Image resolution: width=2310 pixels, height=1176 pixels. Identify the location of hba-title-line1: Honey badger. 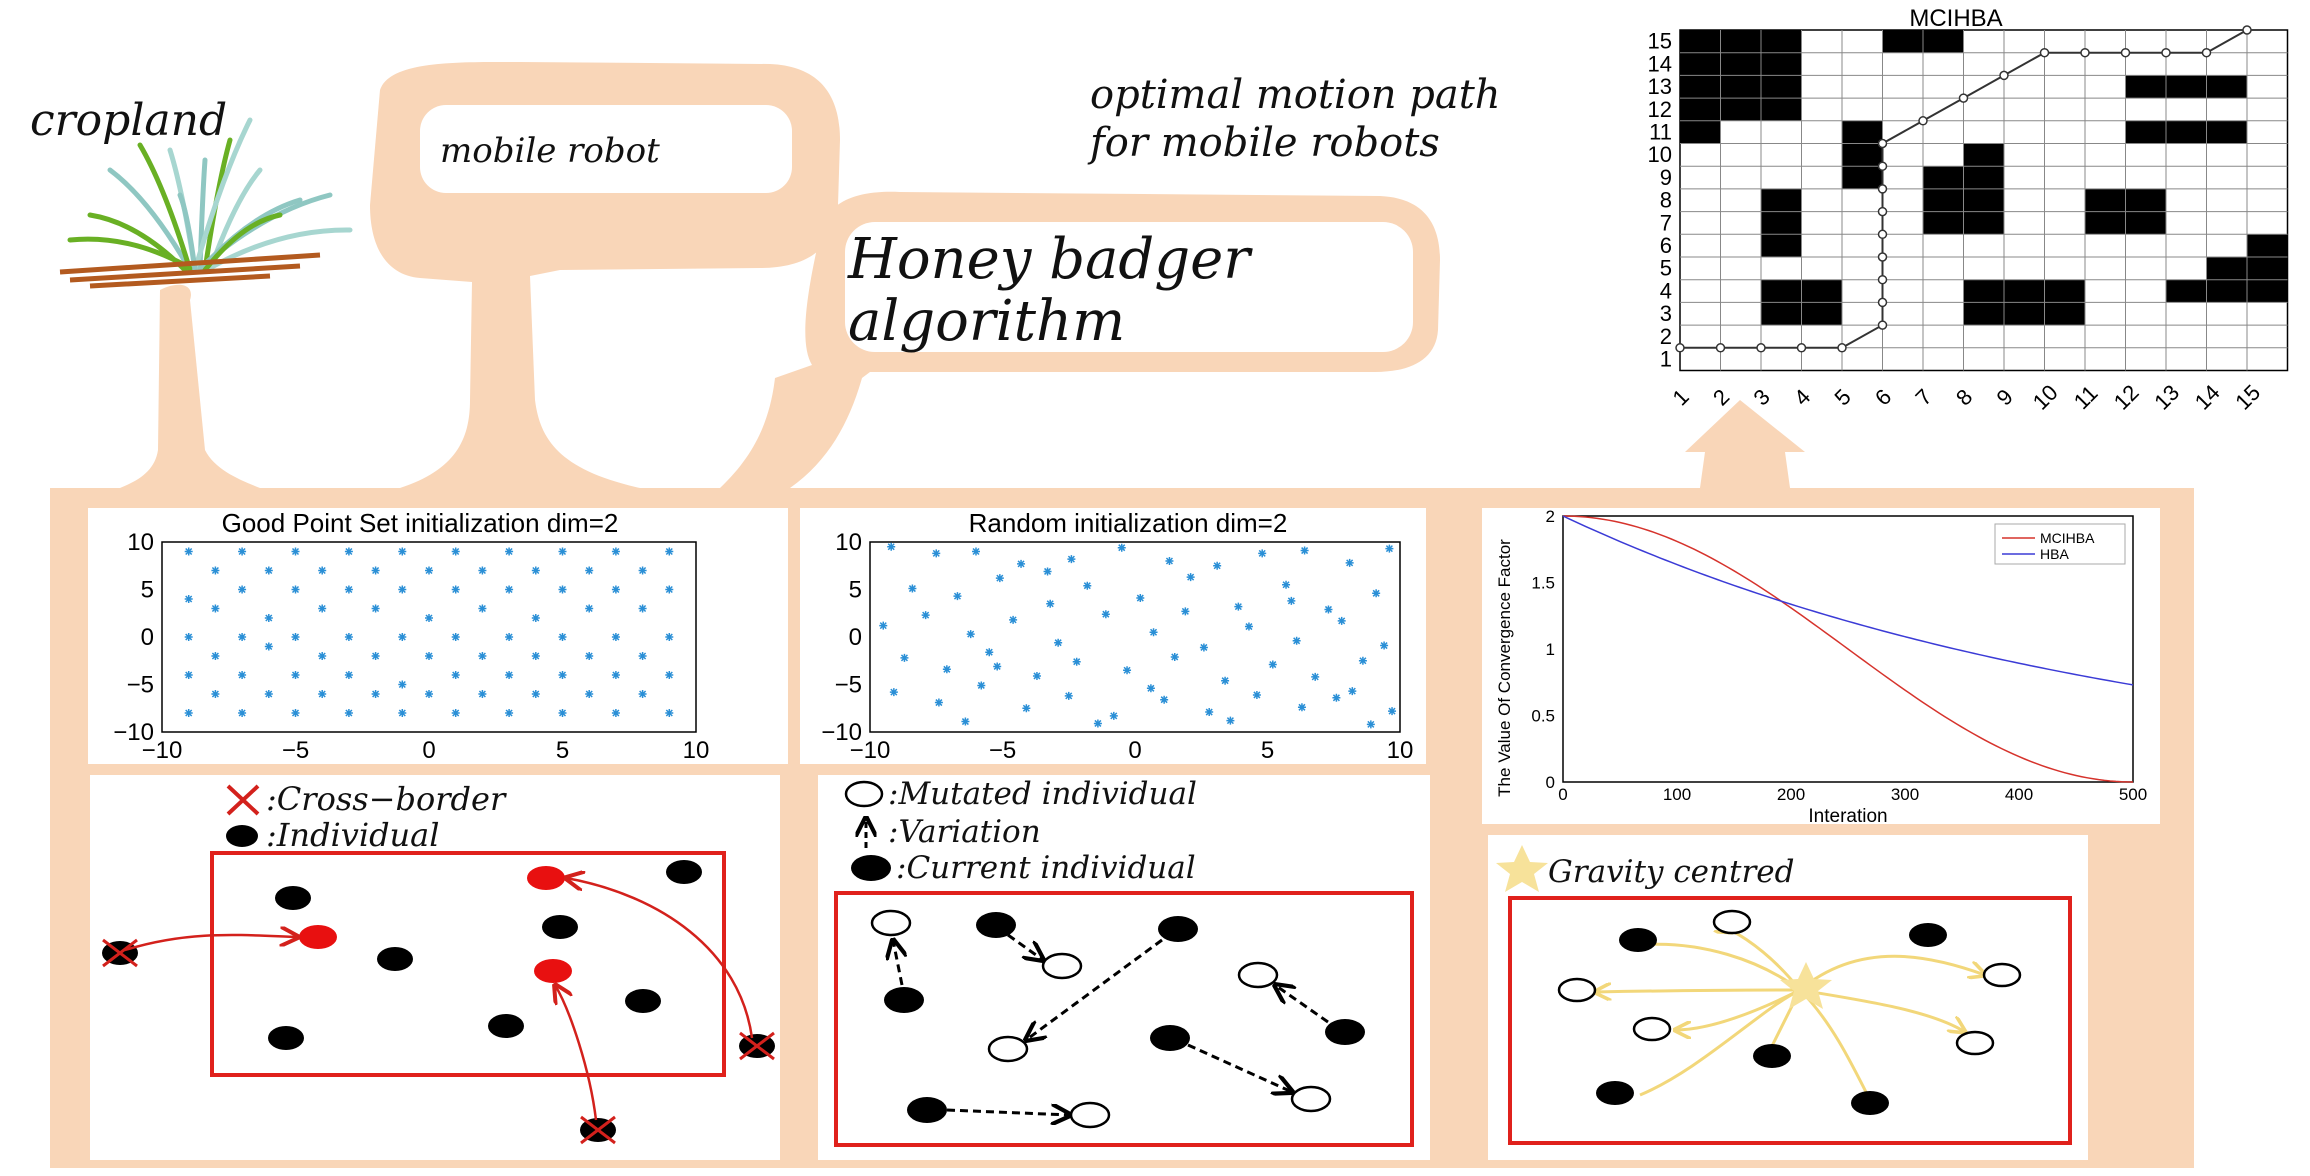
(1050, 259).